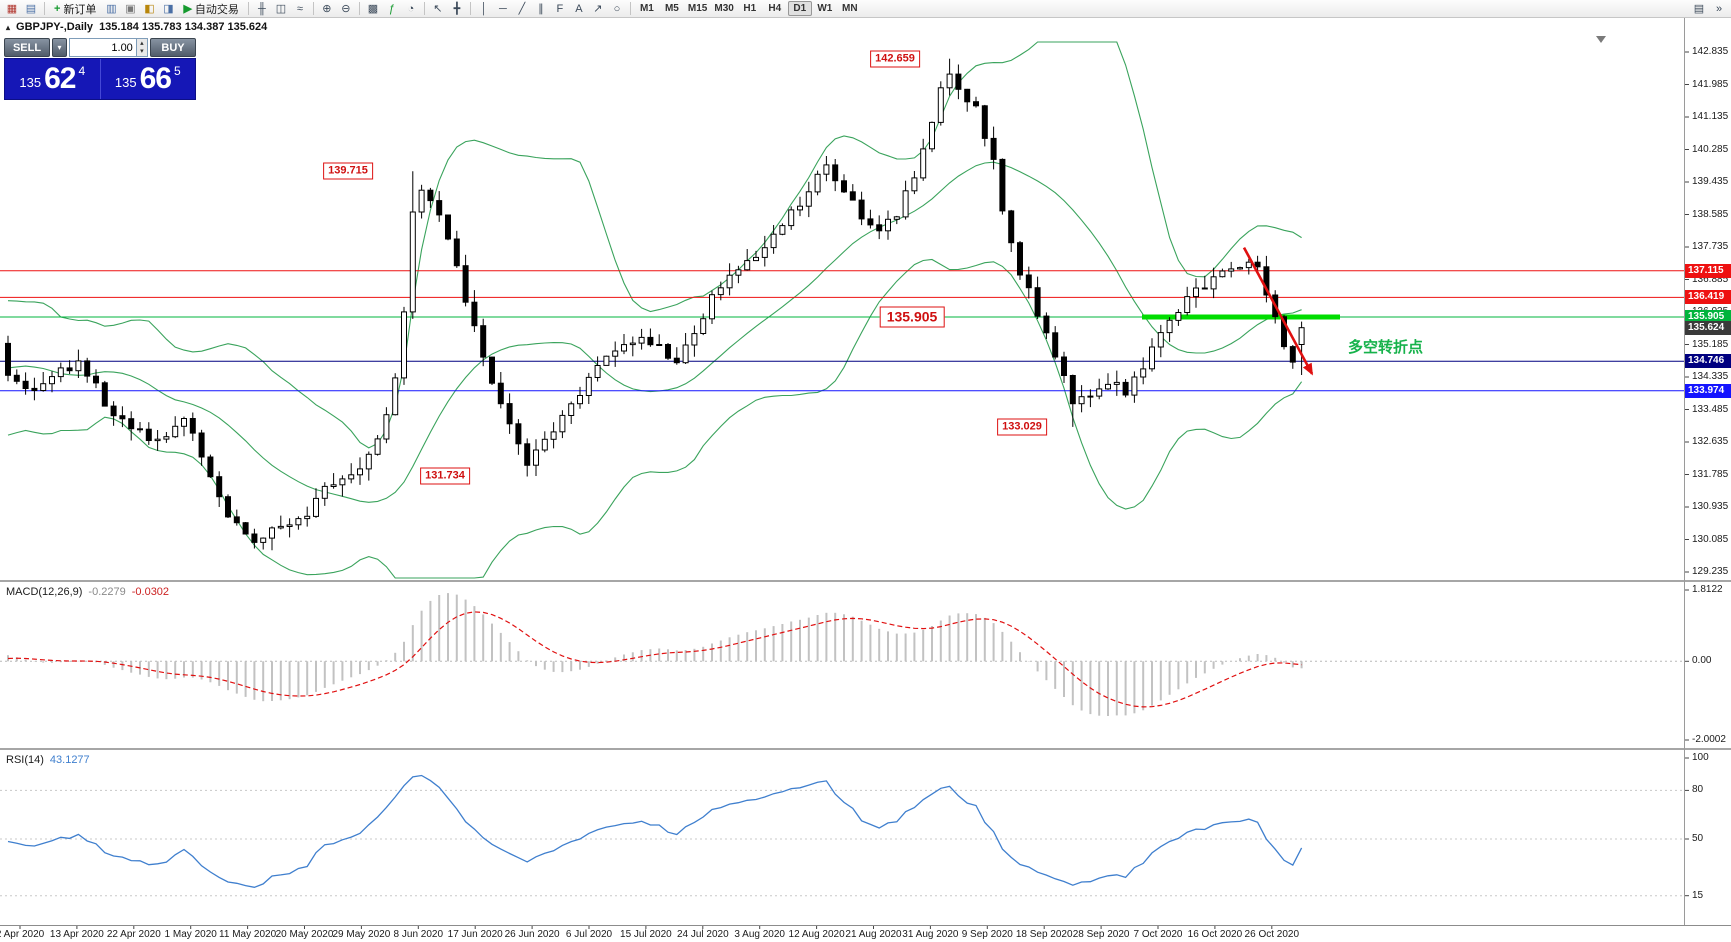 The width and height of the screenshot is (1731, 942). What do you see at coordinates (373, 9) in the screenshot?
I see `tile-windows-icon: ▩` at bounding box center [373, 9].